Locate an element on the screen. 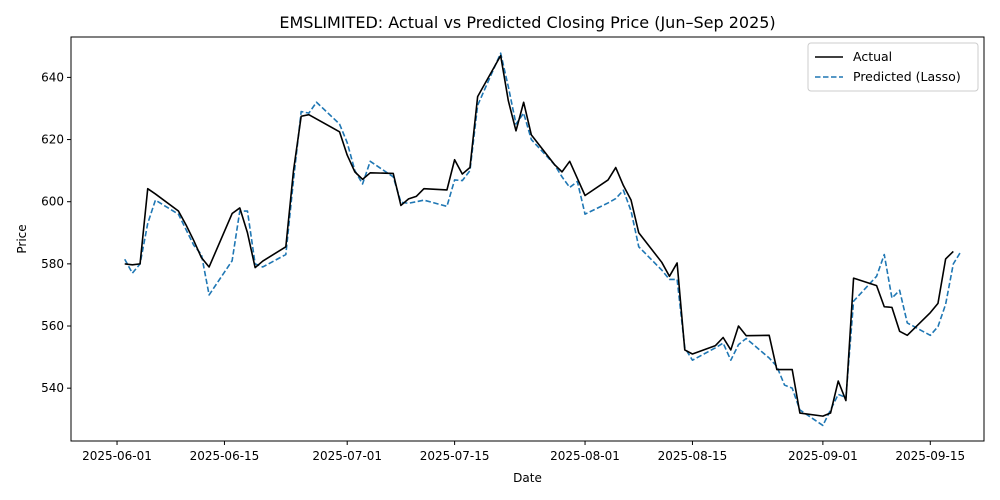 The width and height of the screenshot is (1000, 500). x-tick-label: 2025-08-01 is located at coordinates (585, 456).